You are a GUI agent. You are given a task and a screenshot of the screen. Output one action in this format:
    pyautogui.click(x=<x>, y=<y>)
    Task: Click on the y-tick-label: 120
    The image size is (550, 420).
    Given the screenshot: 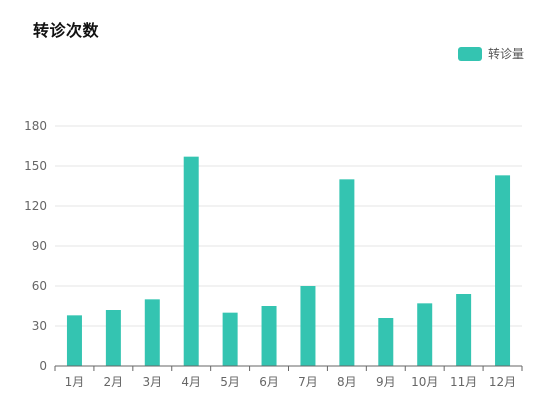 What is the action you would take?
    pyautogui.click(x=35, y=206)
    